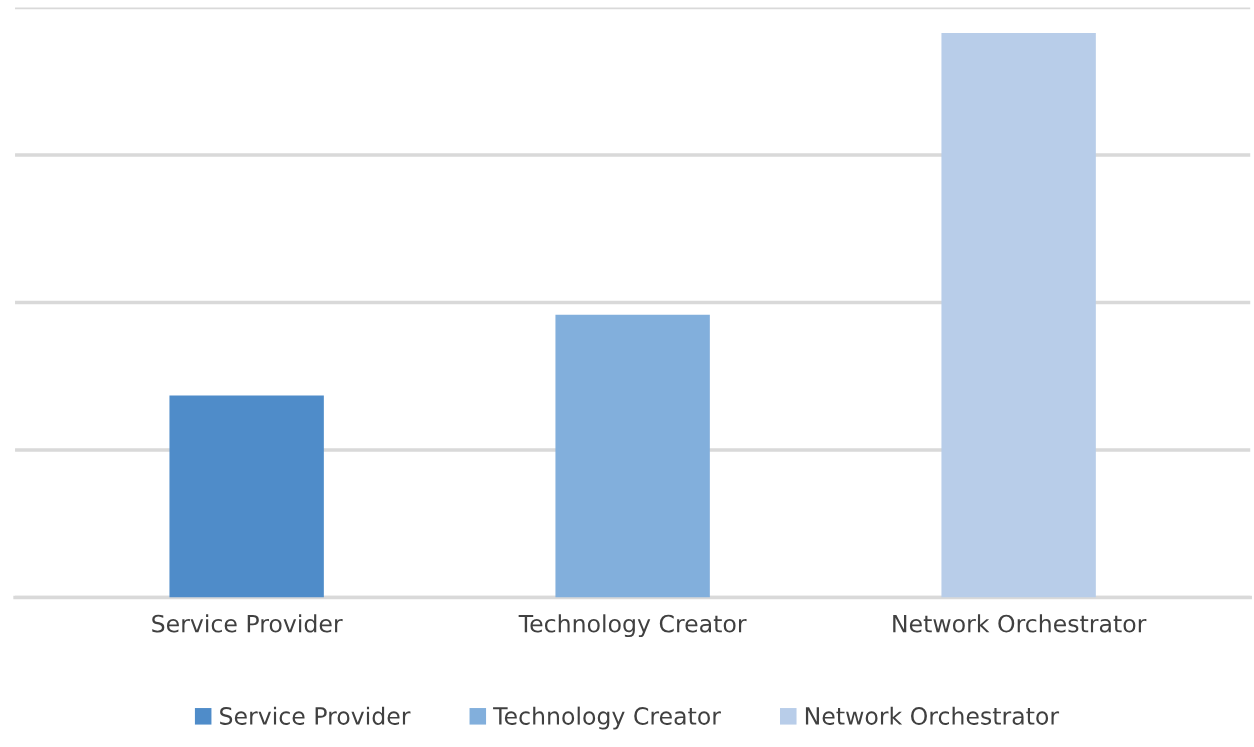  What do you see at coordinates (607, 718) in the screenshot?
I see `legend-label: Technology Creator` at bounding box center [607, 718].